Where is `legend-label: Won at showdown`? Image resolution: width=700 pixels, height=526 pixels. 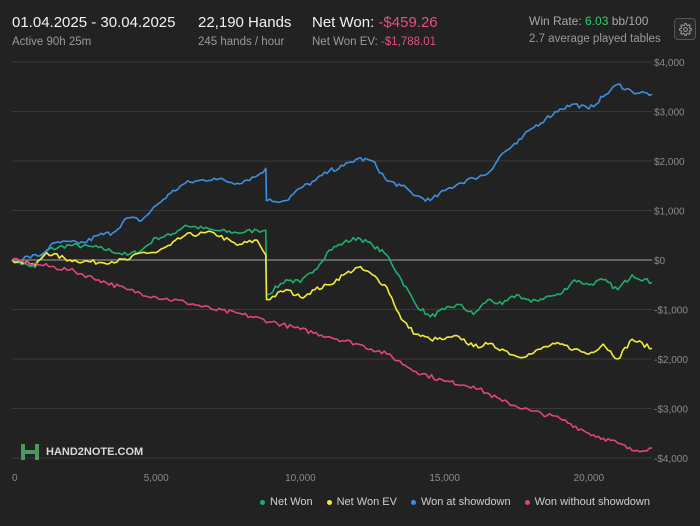
legend-label: Won at showdown is located at coordinates (465, 502).